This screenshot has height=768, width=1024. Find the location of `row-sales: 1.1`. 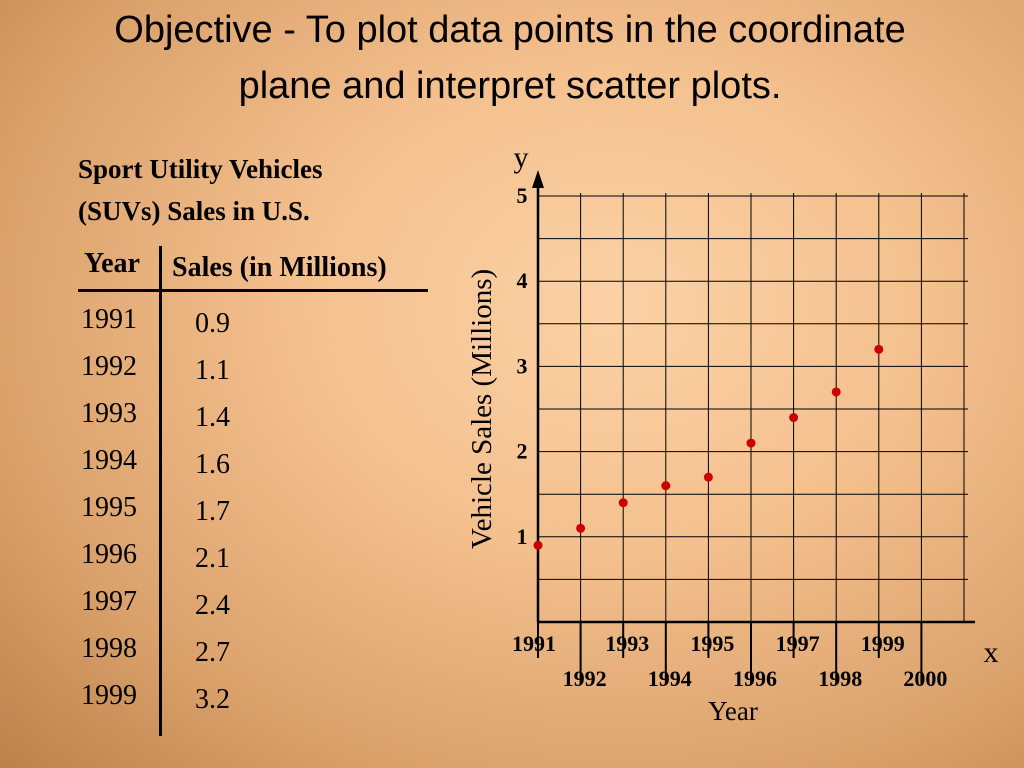

row-sales: 1.1 is located at coordinates (212, 370).